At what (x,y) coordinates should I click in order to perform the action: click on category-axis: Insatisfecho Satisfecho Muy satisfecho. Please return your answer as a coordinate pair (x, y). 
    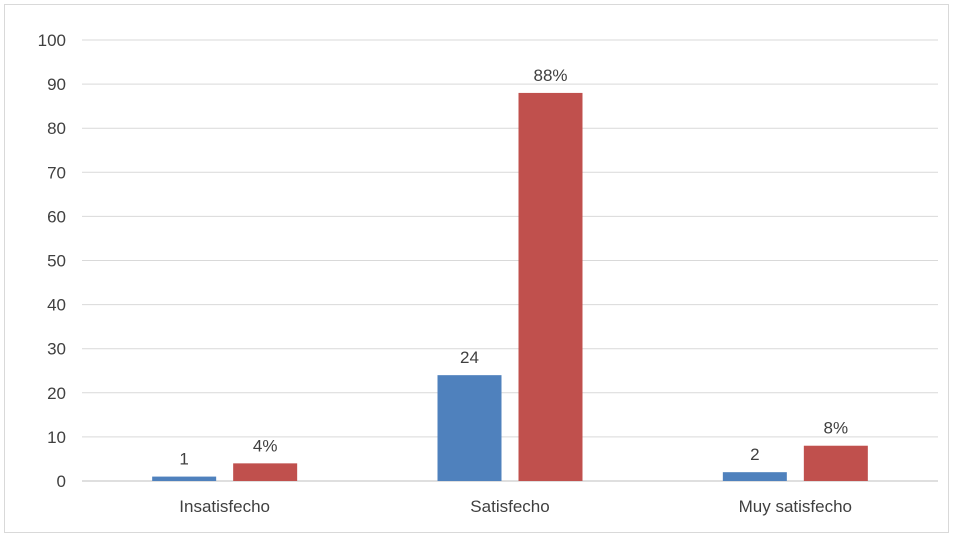
    Looking at the image, I should click on (515, 506).